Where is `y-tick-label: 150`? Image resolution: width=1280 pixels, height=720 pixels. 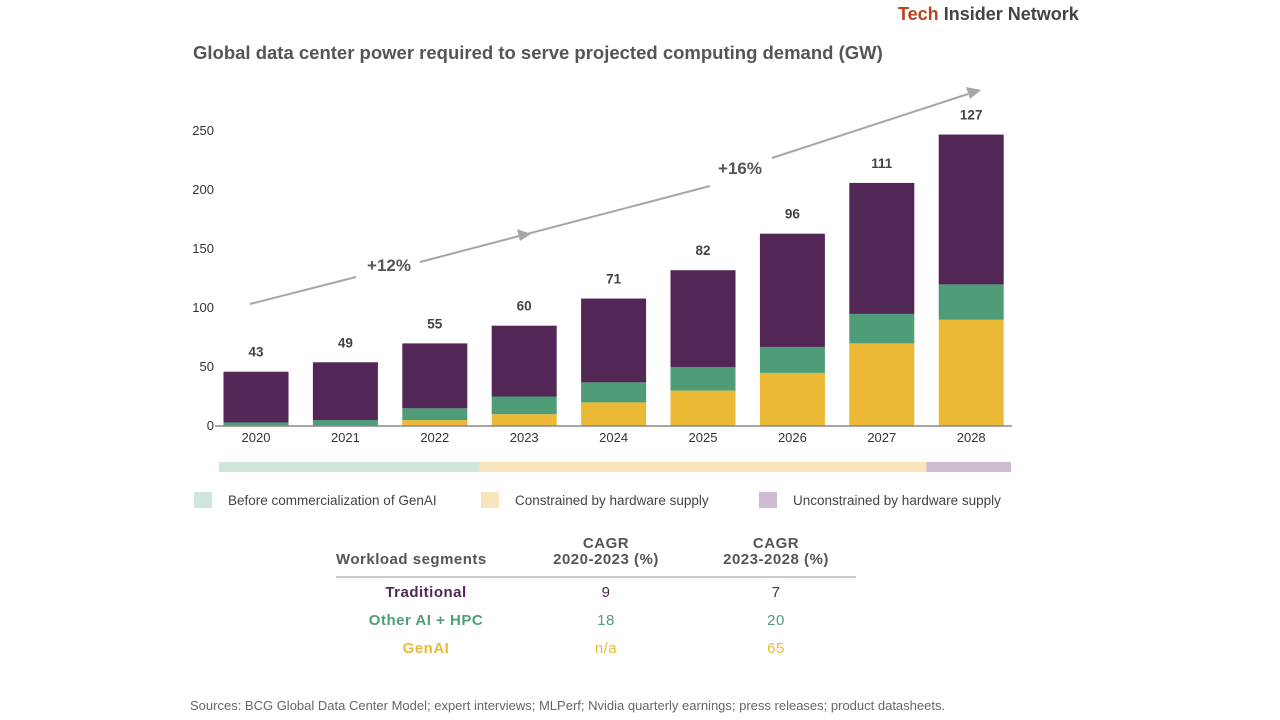 y-tick-label: 150 is located at coordinates (203, 248).